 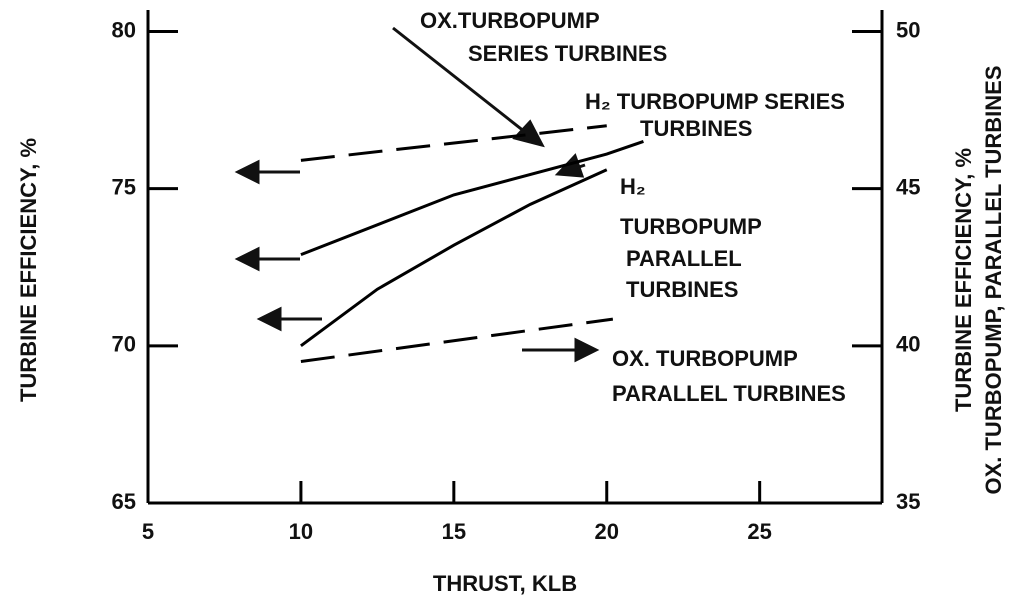 I want to click on y2-axis-label: TURBINE EFFICIENCY, %, so click(x=963, y=280).